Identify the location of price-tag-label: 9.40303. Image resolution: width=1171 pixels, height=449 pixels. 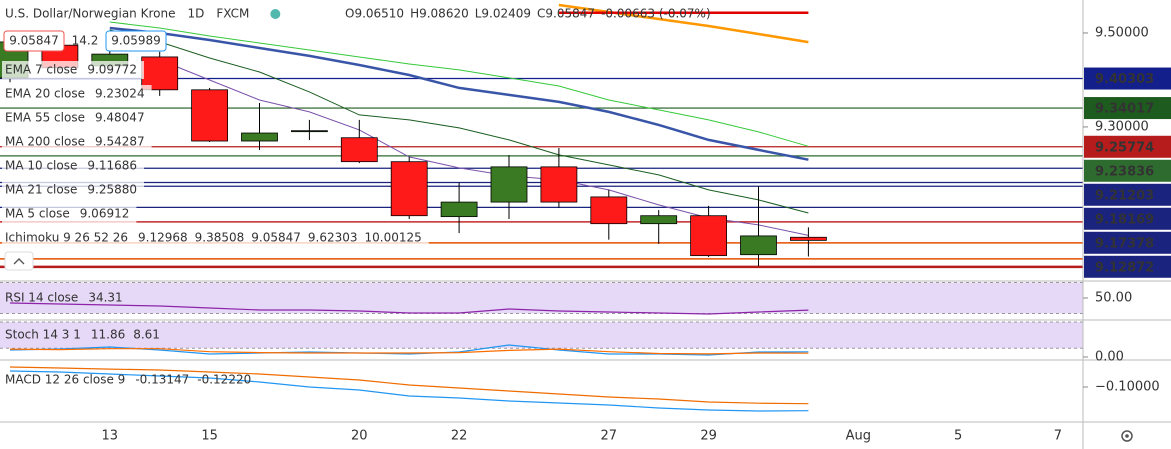
(1124, 79).